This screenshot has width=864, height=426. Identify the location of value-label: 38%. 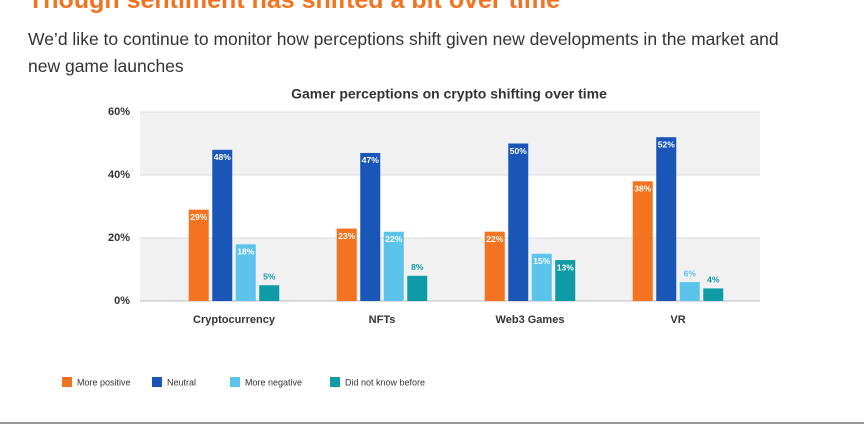
(642, 189).